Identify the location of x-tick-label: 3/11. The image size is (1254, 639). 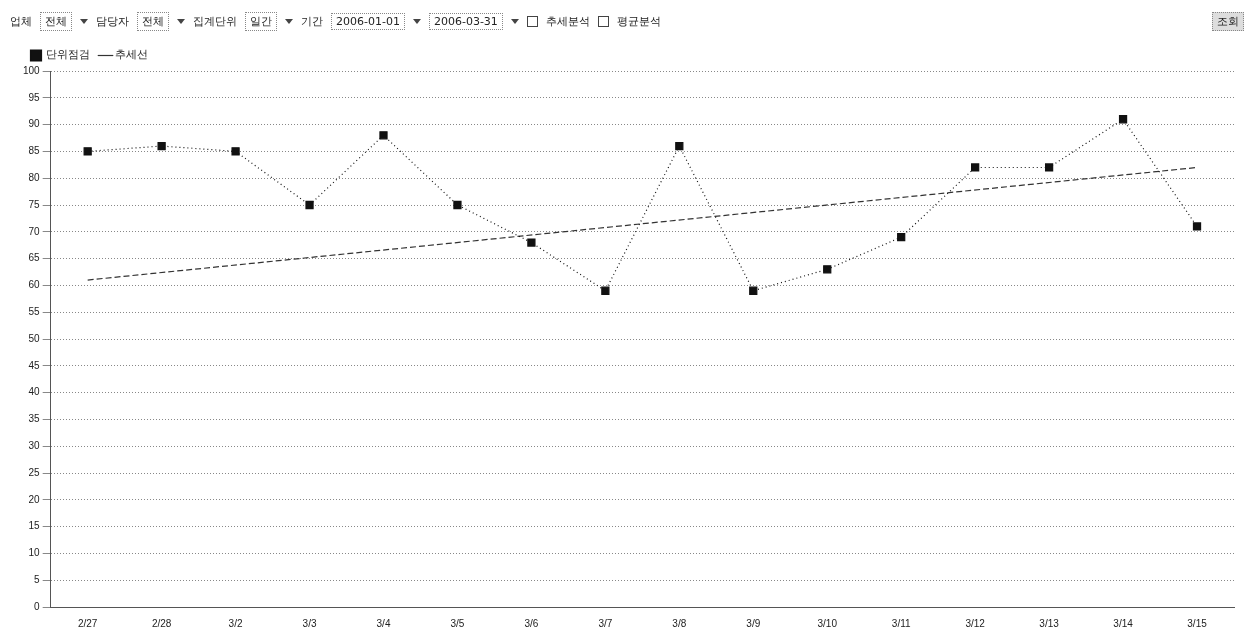
(901, 623).